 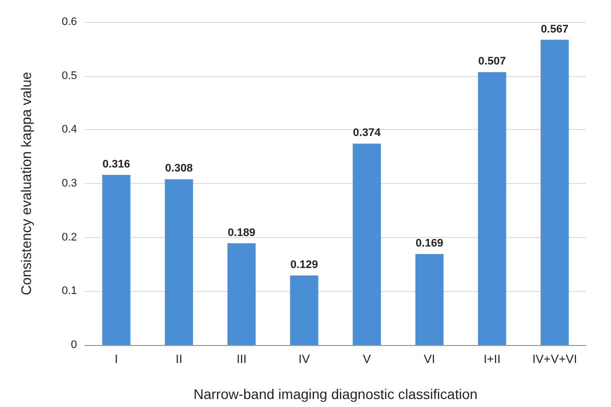 What do you see at coordinates (554, 29) in the screenshot?
I see `data-label: 0.567` at bounding box center [554, 29].